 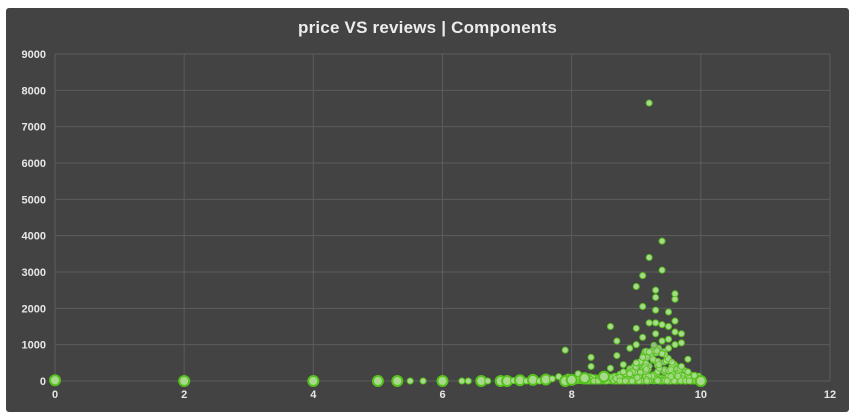 I want to click on x-tick-label: 6, so click(x=442, y=395).